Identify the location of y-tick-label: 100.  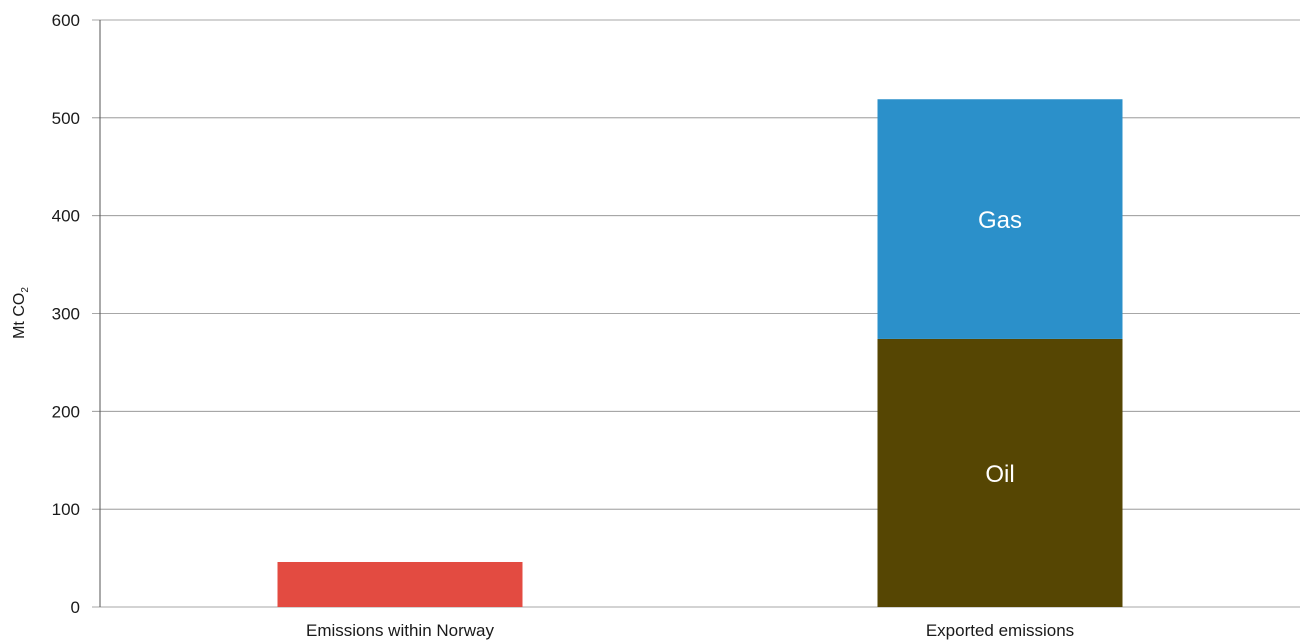
(66, 509).